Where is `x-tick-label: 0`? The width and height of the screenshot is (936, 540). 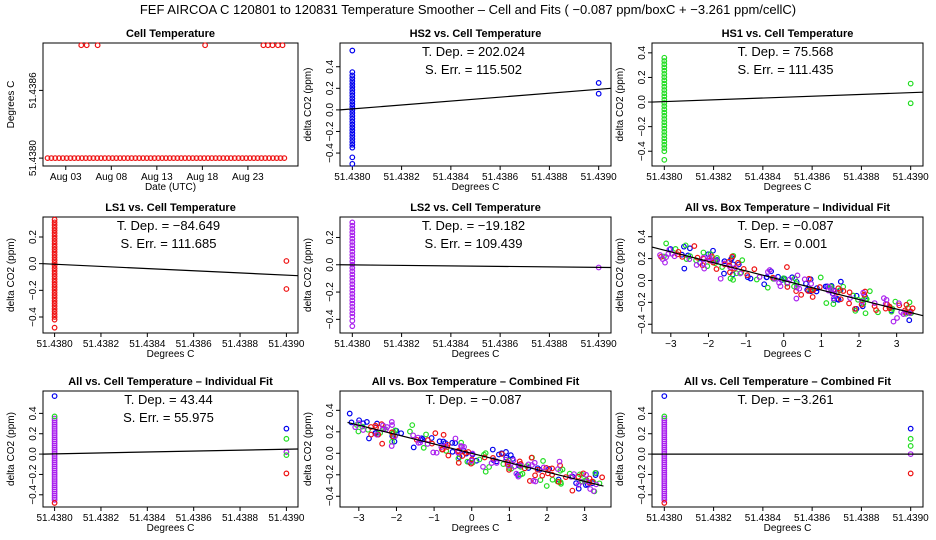
x-tick-label: 0 is located at coordinates (784, 344).